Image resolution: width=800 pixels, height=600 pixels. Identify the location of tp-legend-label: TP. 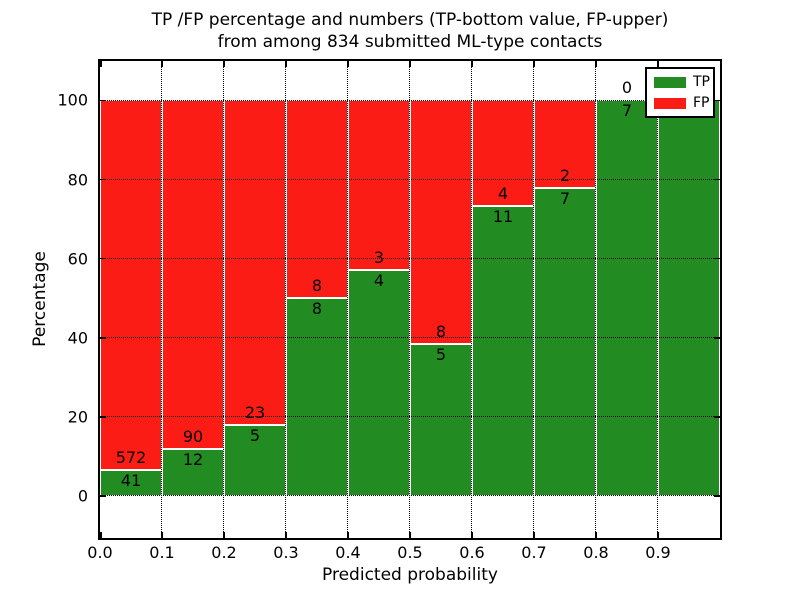
(701, 82).